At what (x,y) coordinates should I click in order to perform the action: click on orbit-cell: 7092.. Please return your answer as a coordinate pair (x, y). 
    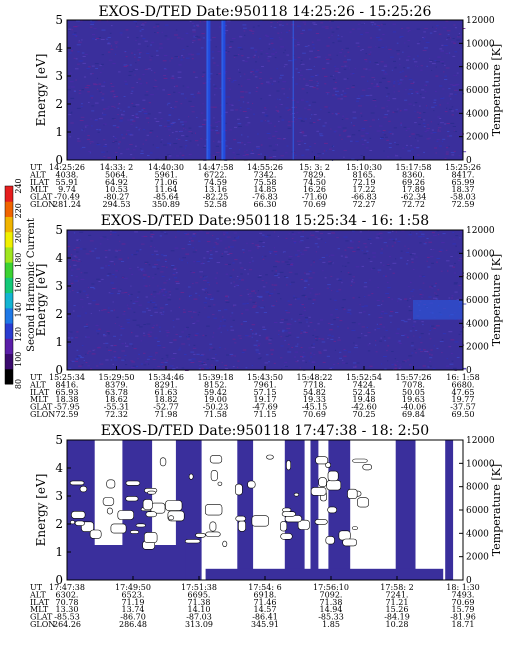
    Looking at the image, I should click on (331, 594).